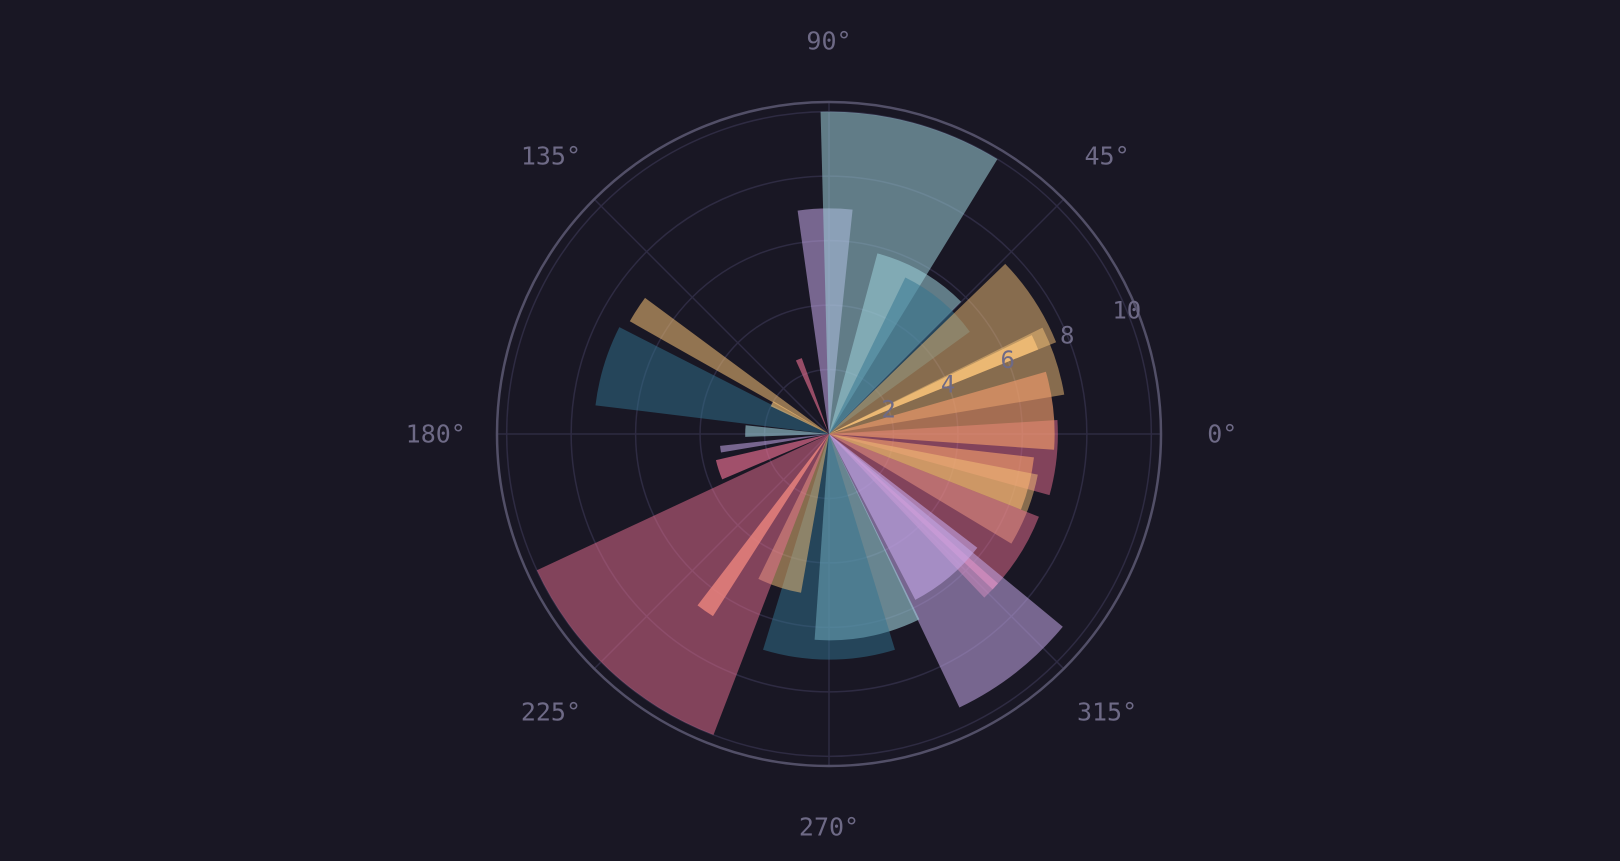 The image size is (1620, 861). What do you see at coordinates (551, 712) in the screenshot?
I see `theta-tick-label: 225°` at bounding box center [551, 712].